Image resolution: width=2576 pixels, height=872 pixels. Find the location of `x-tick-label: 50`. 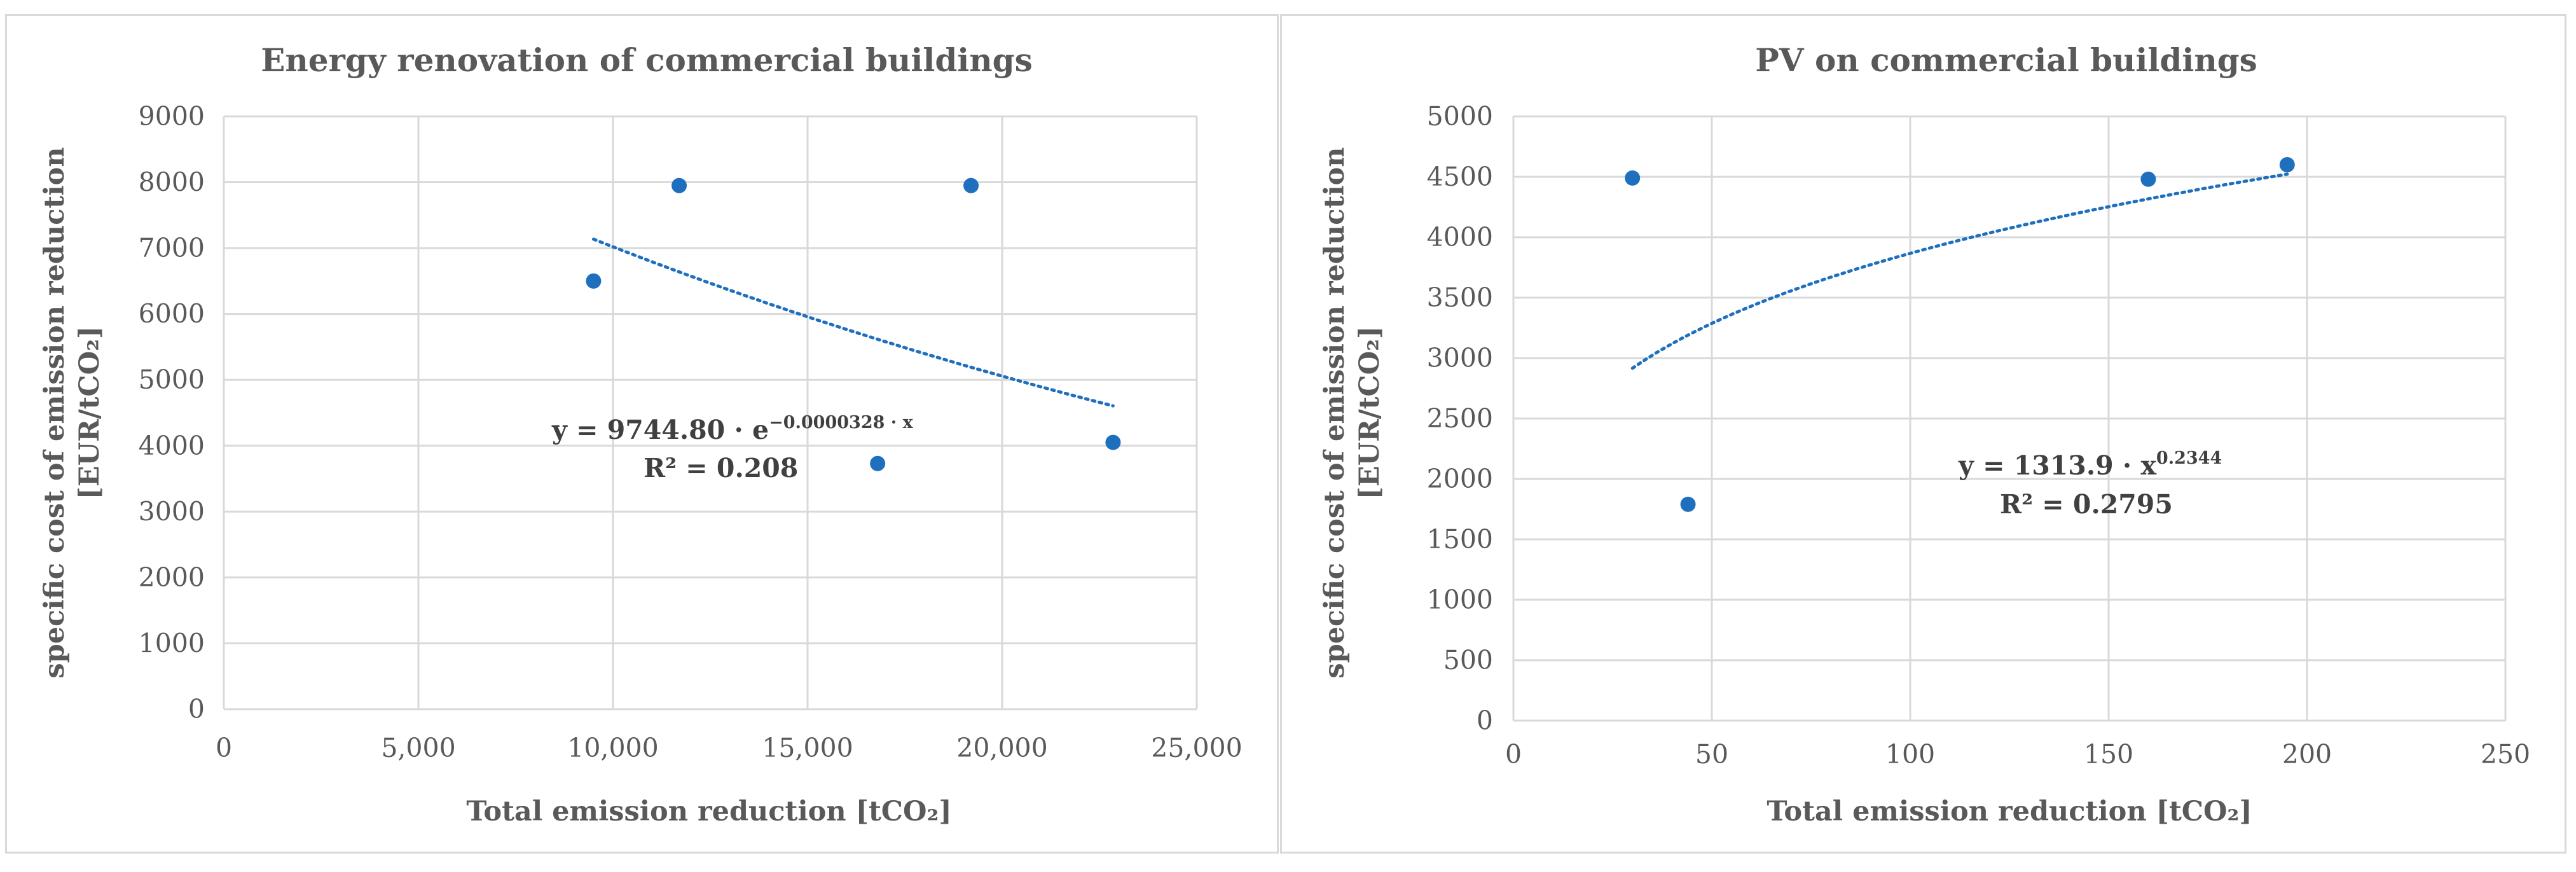

x-tick-label: 50 is located at coordinates (1711, 754).